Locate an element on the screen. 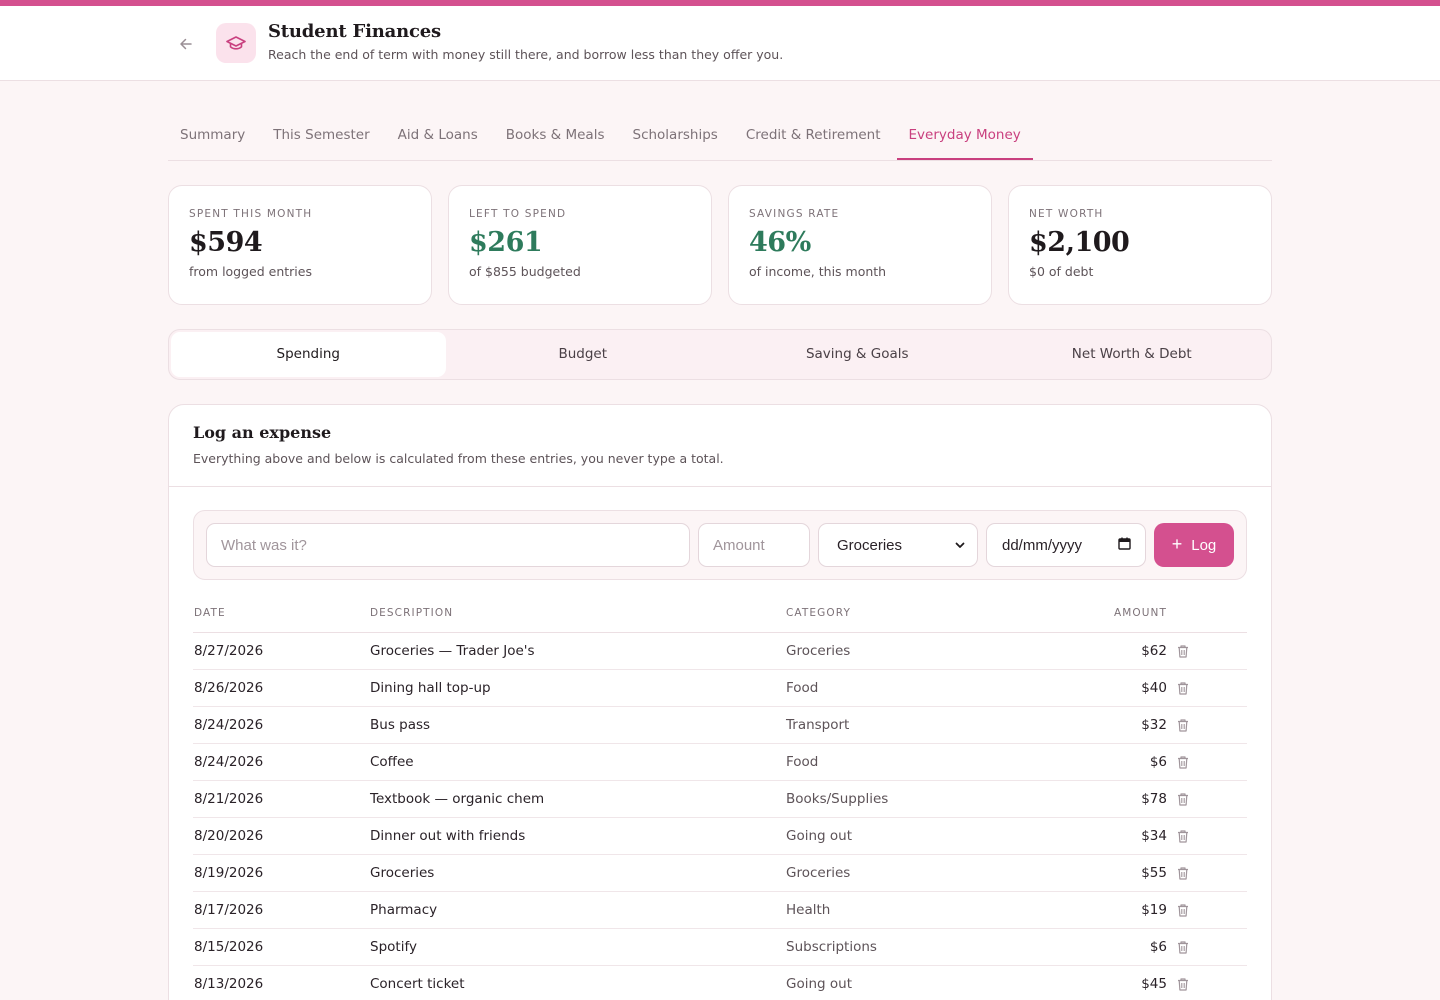 This screenshot has height=1000, width=1440. row-description: Pharmacy is located at coordinates (404, 910).